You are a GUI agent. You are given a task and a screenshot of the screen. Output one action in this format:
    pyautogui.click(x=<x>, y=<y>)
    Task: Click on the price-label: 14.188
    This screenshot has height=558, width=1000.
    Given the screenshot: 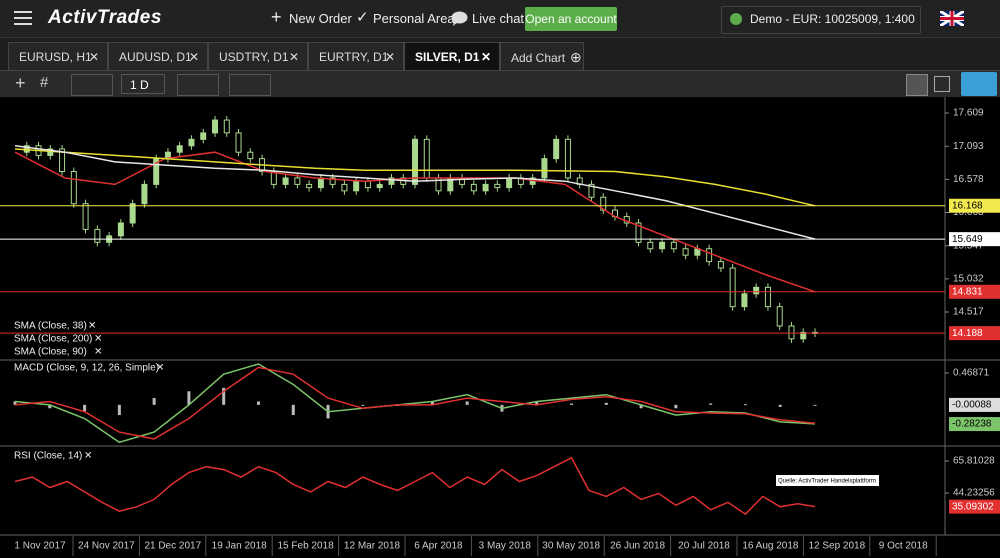 What is the action you would take?
    pyautogui.click(x=967, y=333)
    